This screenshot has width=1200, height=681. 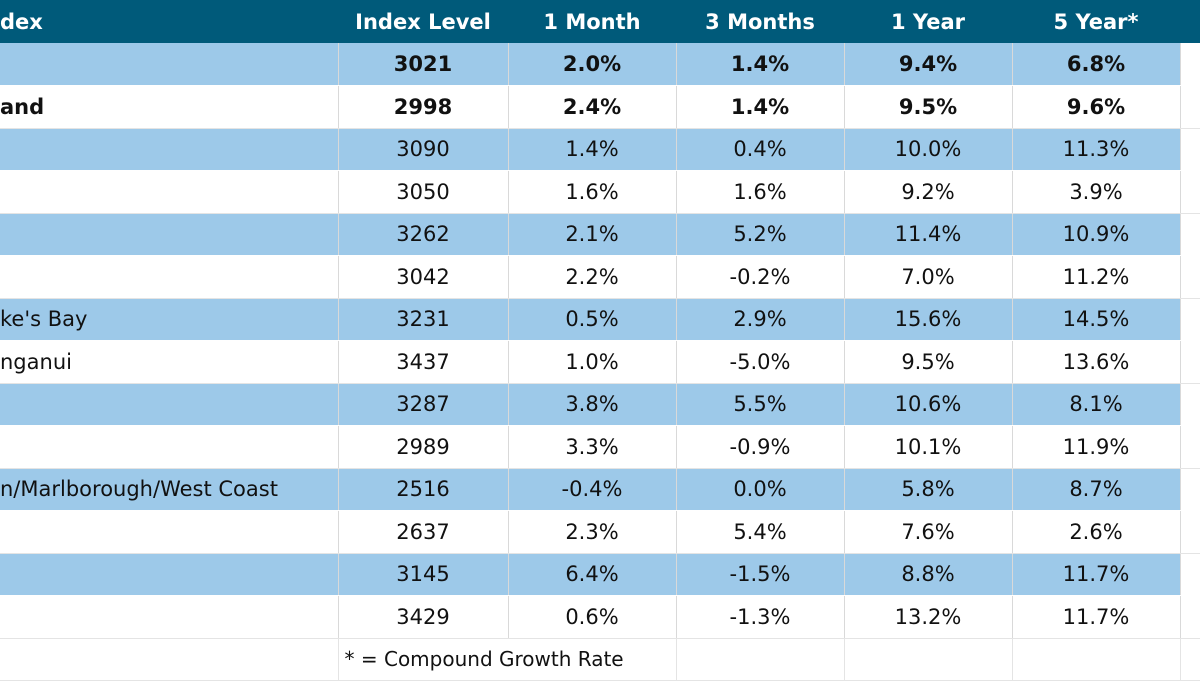 What do you see at coordinates (592, 192) in the screenshot?
I see `one-month-cell: 1.6%` at bounding box center [592, 192].